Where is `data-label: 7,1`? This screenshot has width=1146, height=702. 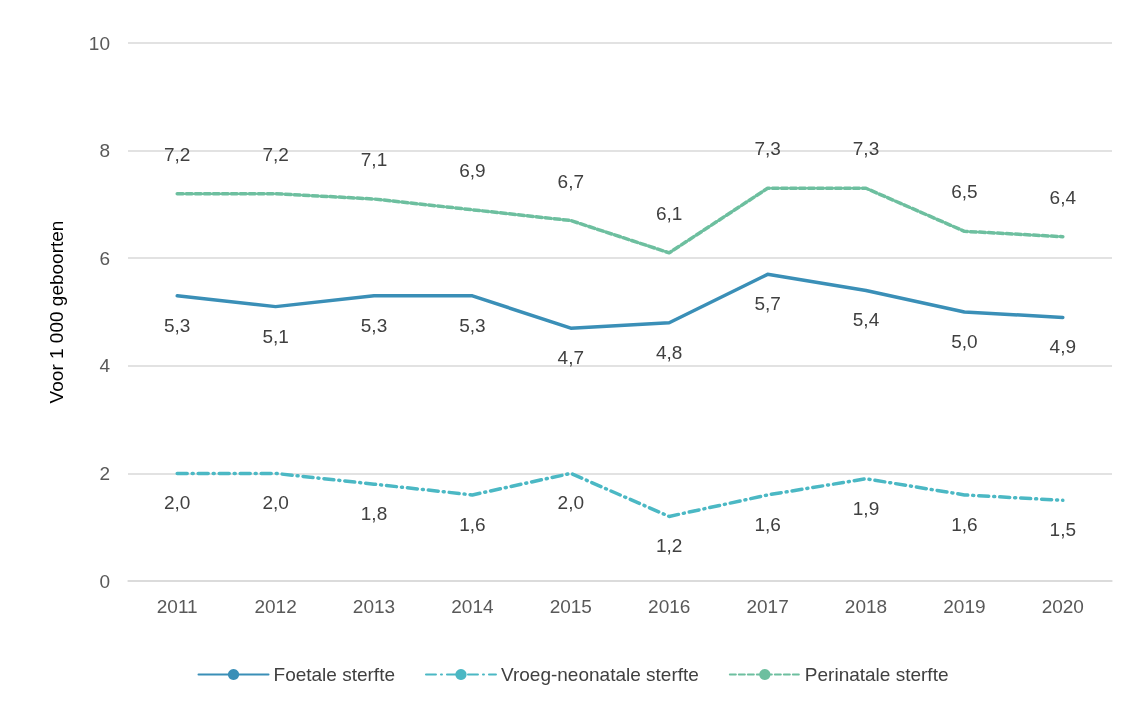
data-label: 7,1 is located at coordinates (374, 160).